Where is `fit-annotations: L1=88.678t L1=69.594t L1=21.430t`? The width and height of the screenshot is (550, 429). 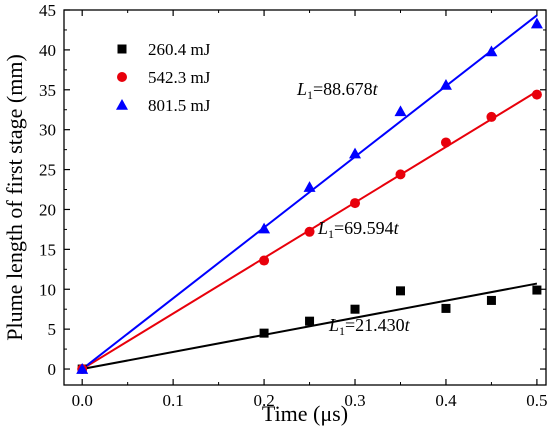 fit-annotations: L1=88.678t L1=69.594t L1=21.430t is located at coordinates (353, 208).